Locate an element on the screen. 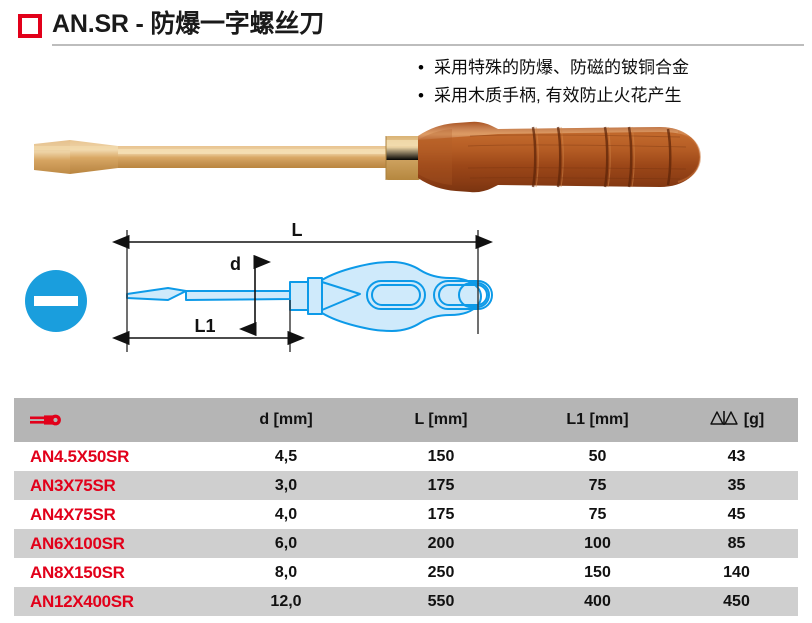  feature-text: 采用木质手柄, 有效防止火花产生 is located at coordinates (558, 95).